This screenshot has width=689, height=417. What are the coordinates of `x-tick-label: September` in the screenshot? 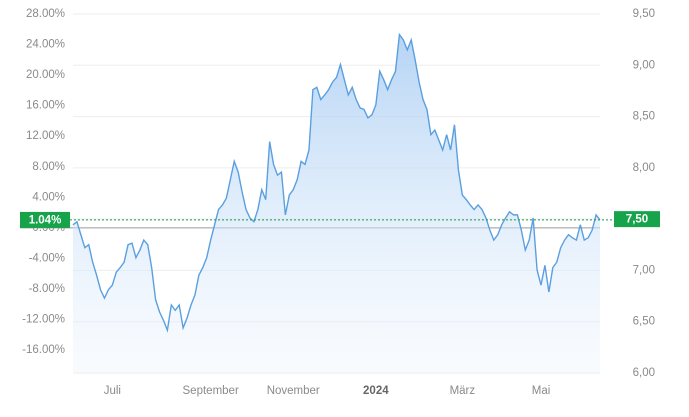 It's located at (211, 391).